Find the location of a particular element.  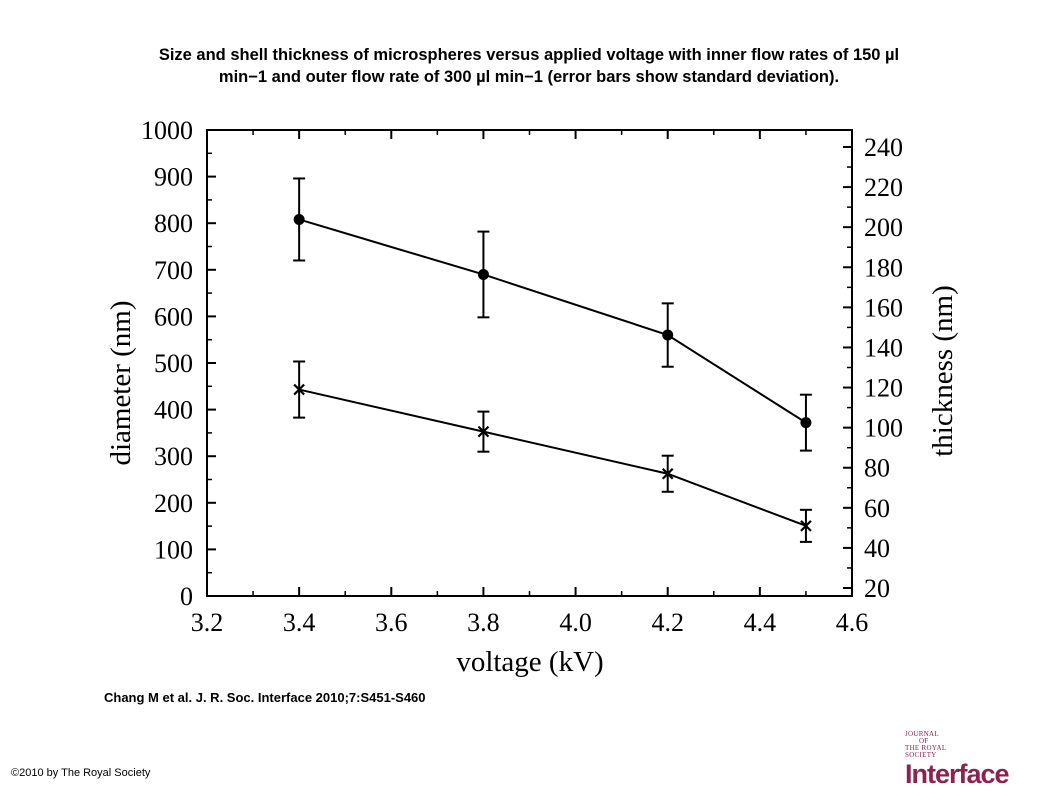

copyright-notice: ©2010 by The Royal Society is located at coordinates (81, 773).